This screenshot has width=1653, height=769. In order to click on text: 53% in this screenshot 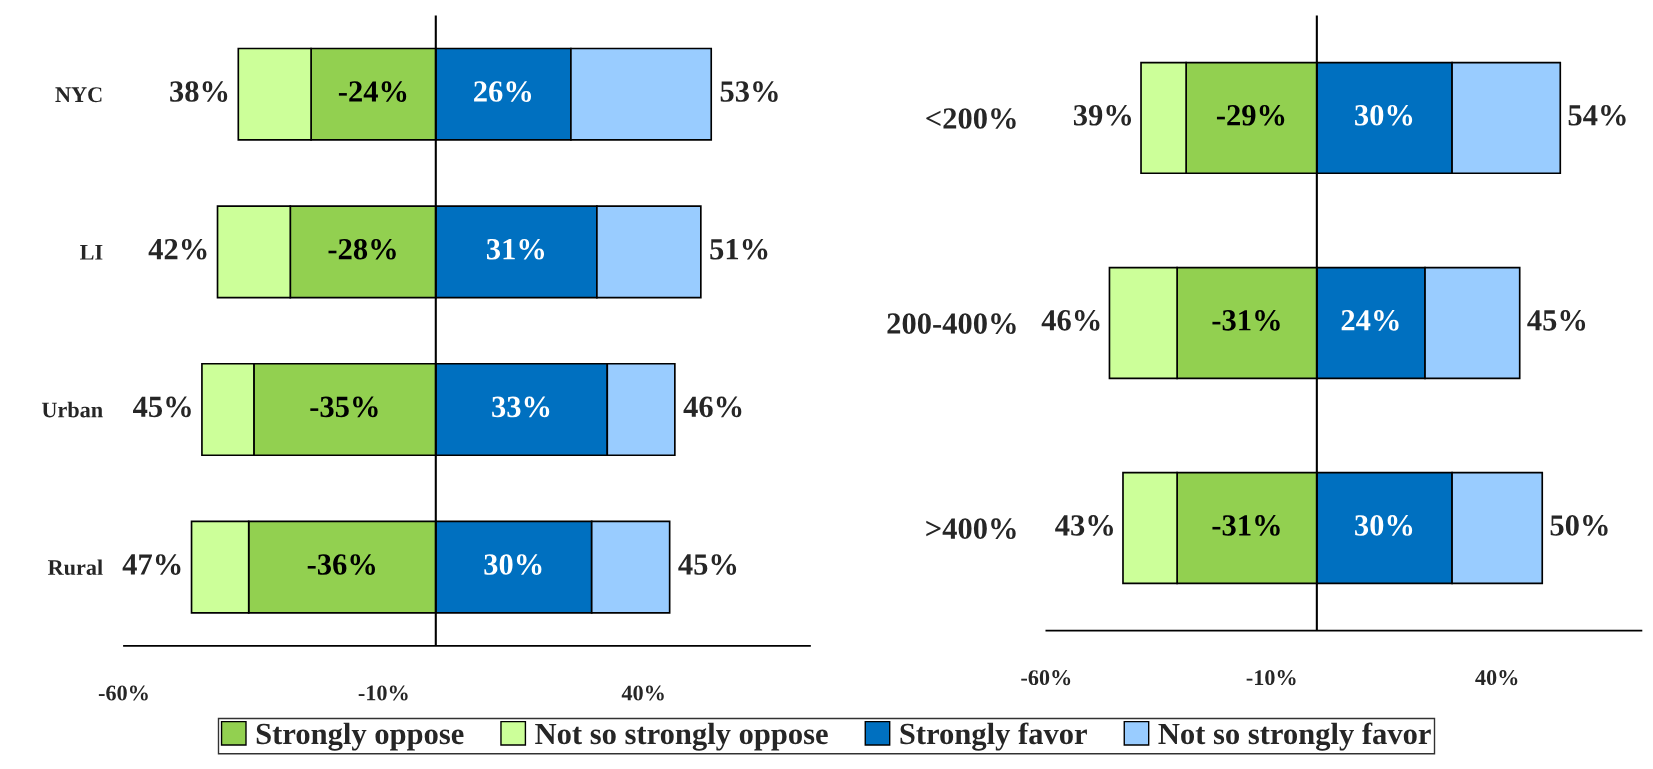, I will do `click(749, 91)`.